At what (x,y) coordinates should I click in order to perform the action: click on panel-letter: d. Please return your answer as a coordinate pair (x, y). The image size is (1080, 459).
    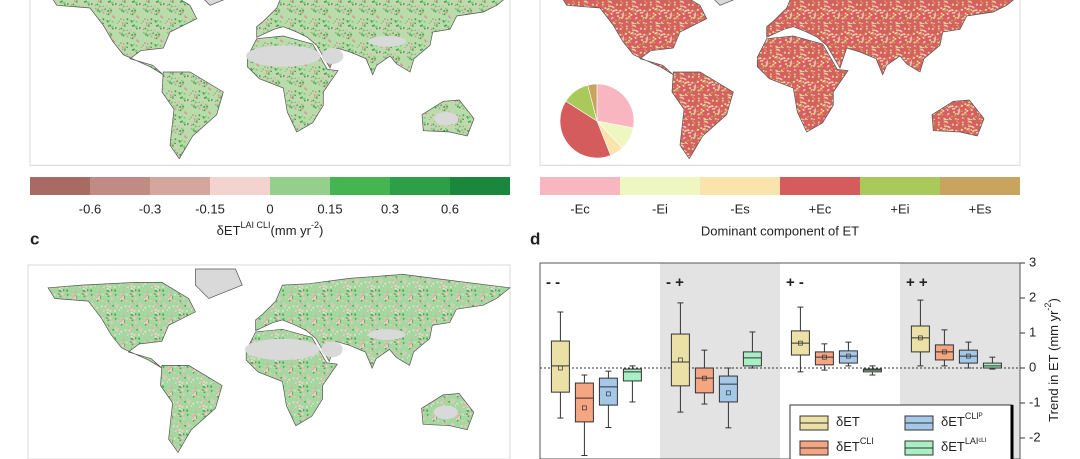
    Looking at the image, I should click on (535, 238).